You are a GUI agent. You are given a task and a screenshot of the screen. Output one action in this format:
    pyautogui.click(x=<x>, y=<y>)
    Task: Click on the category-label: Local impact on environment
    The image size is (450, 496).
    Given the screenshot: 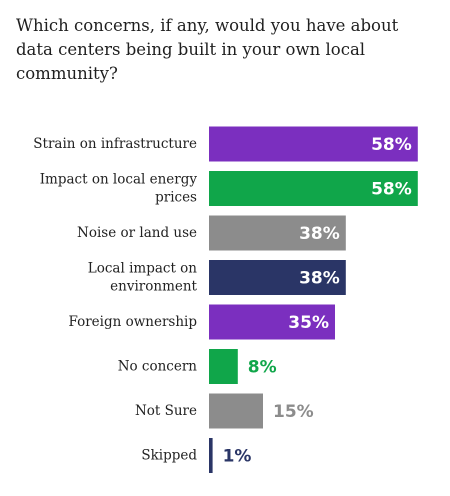 What is the action you would take?
    pyautogui.click(x=143, y=278)
    